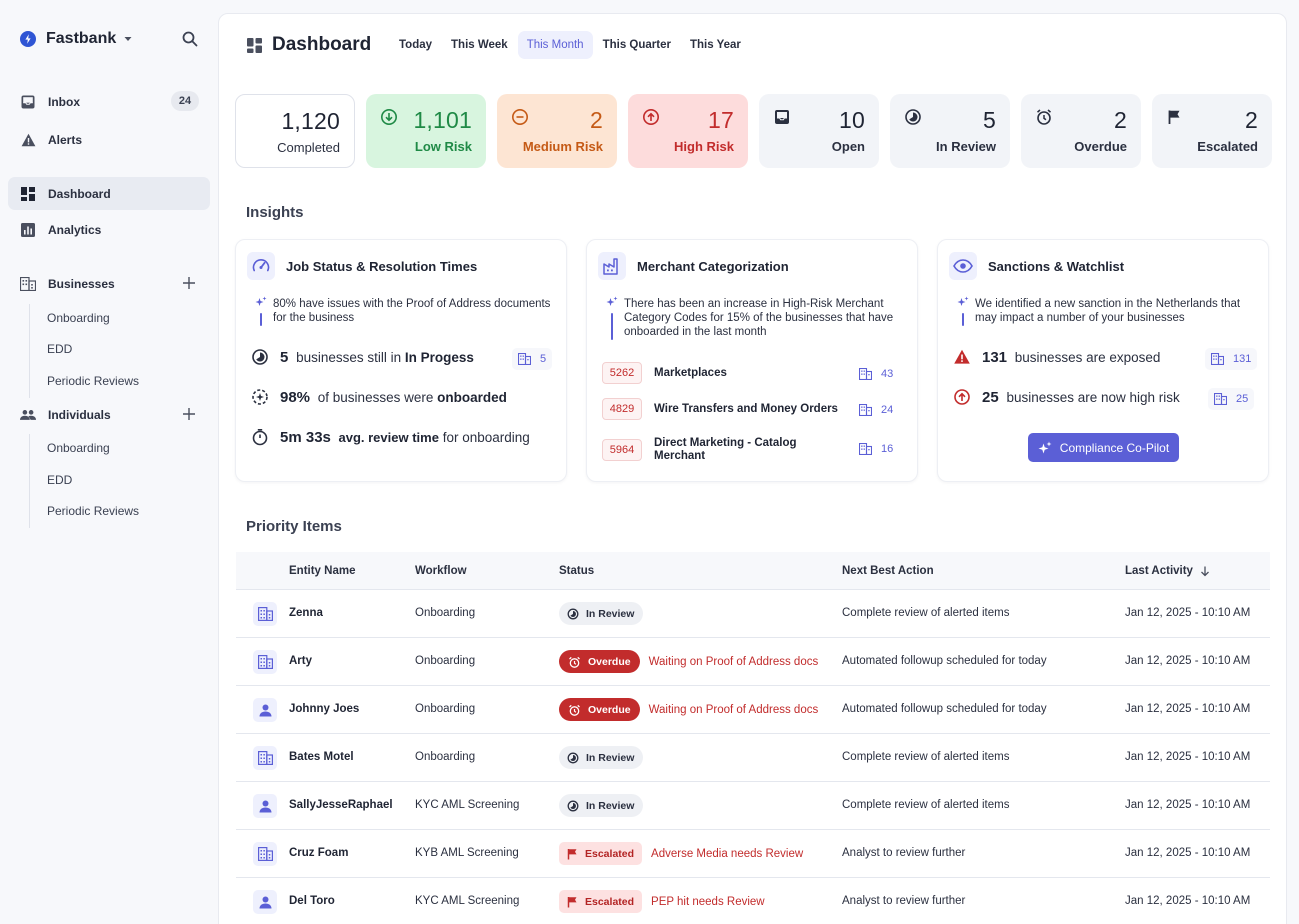 This screenshot has width=1299, height=924. What do you see at coordinates (555, 45) in the screenshot?
I see `tab-this-month: This Month` at bounding box center [555, 45].